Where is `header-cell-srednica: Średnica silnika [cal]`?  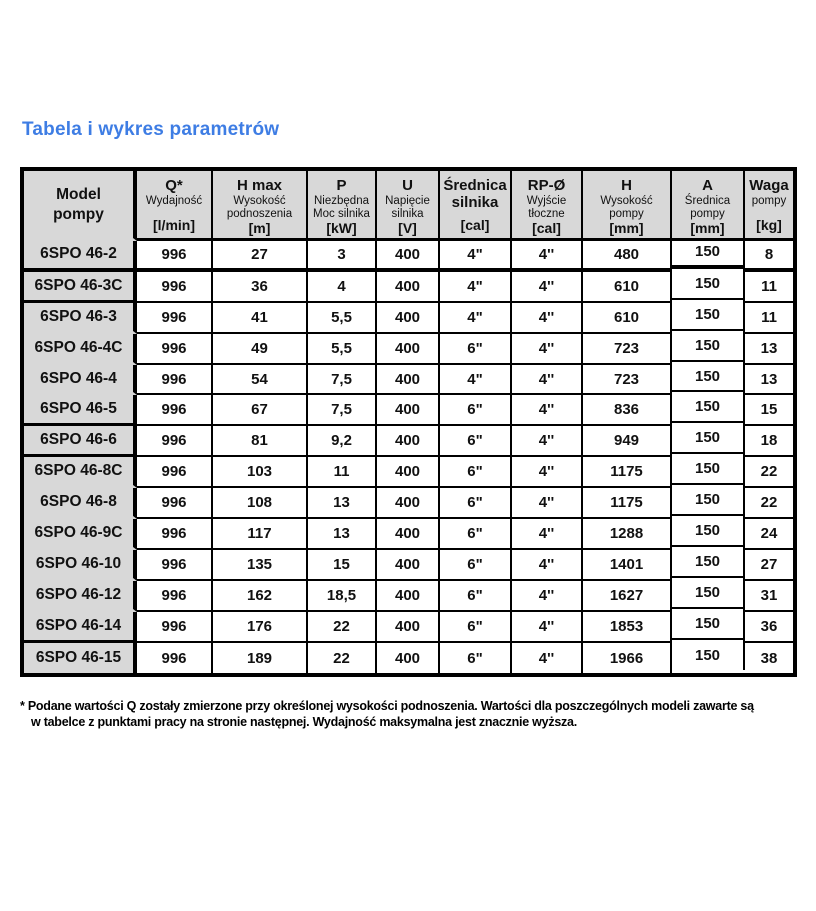
header-cell-srednica: Średnica silnika [cal] is located at coordinates (476, 206).